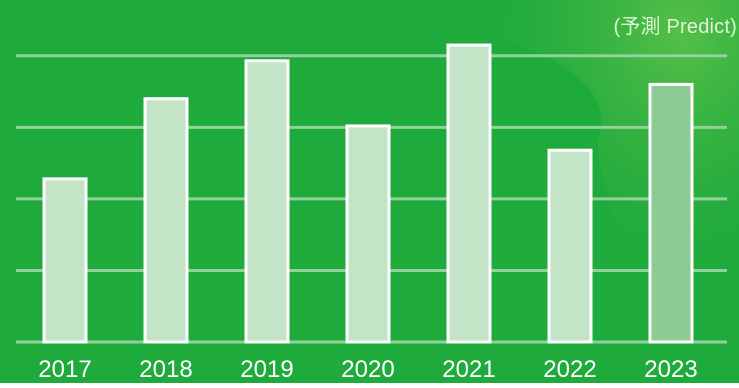 This screenshot has height=388, width=739. I want to click on bar-2022, so click(570, 246).